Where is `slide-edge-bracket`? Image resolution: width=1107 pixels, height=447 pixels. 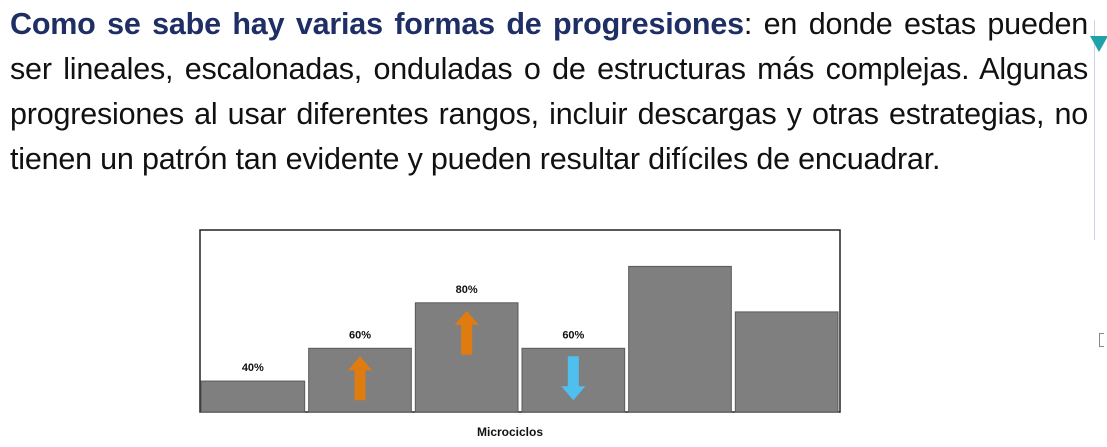
slide-edge-bracket is located at coordinates (1101, 340).